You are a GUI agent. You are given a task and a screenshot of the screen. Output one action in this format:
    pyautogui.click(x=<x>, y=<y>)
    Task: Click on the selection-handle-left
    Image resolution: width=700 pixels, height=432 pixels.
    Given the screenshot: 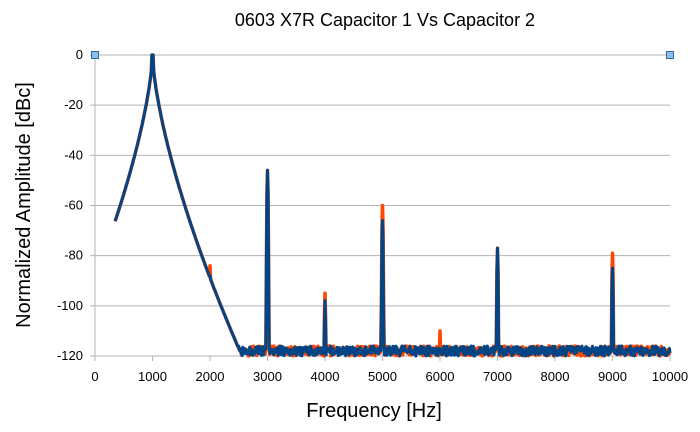 What is the action you would take?
    pyautogui.click(x=95, y=55)
    